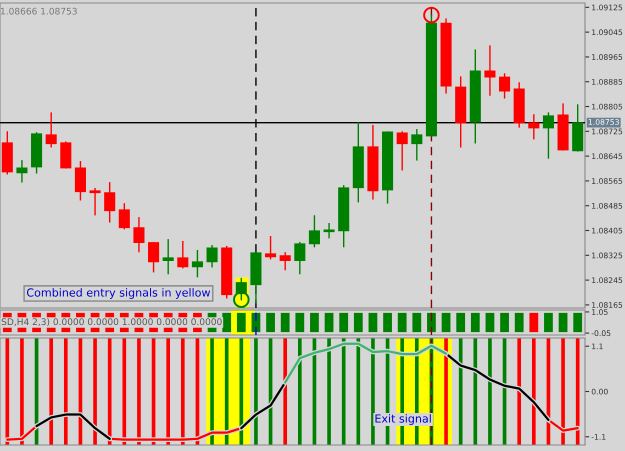  Describe the element at coordinates (112, 322) in the screenshot. I see `text: SD,H4 2,3) 0.0000 0.0000 1.0000 0.0000 0.0000` at that location.